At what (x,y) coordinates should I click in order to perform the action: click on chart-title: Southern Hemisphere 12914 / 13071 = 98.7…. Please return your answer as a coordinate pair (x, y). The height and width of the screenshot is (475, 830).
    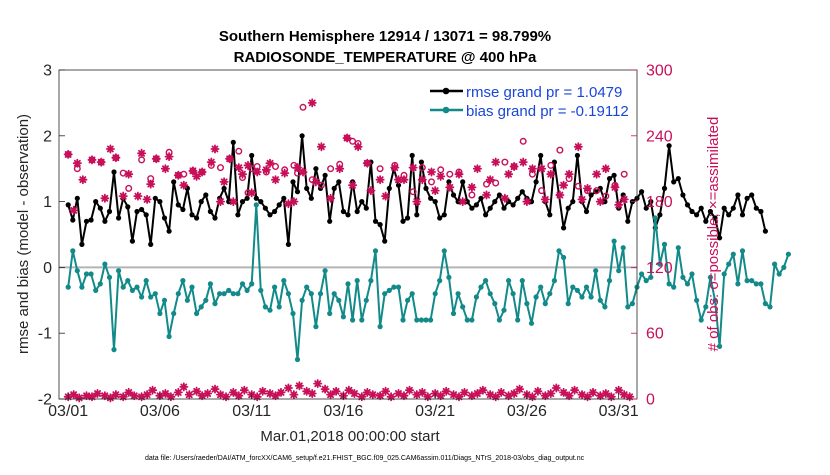
    Looking at the image, I should click on (385, 36).